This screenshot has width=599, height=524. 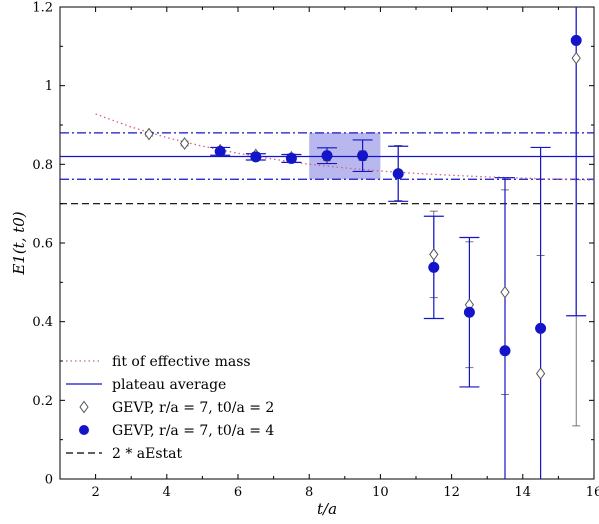 What do you see at coordinates (193, 408) in the screenshot?
I see `legend-label: GEVP, r/a = 7, t0/a = 2` at bounding box center [193, 408].